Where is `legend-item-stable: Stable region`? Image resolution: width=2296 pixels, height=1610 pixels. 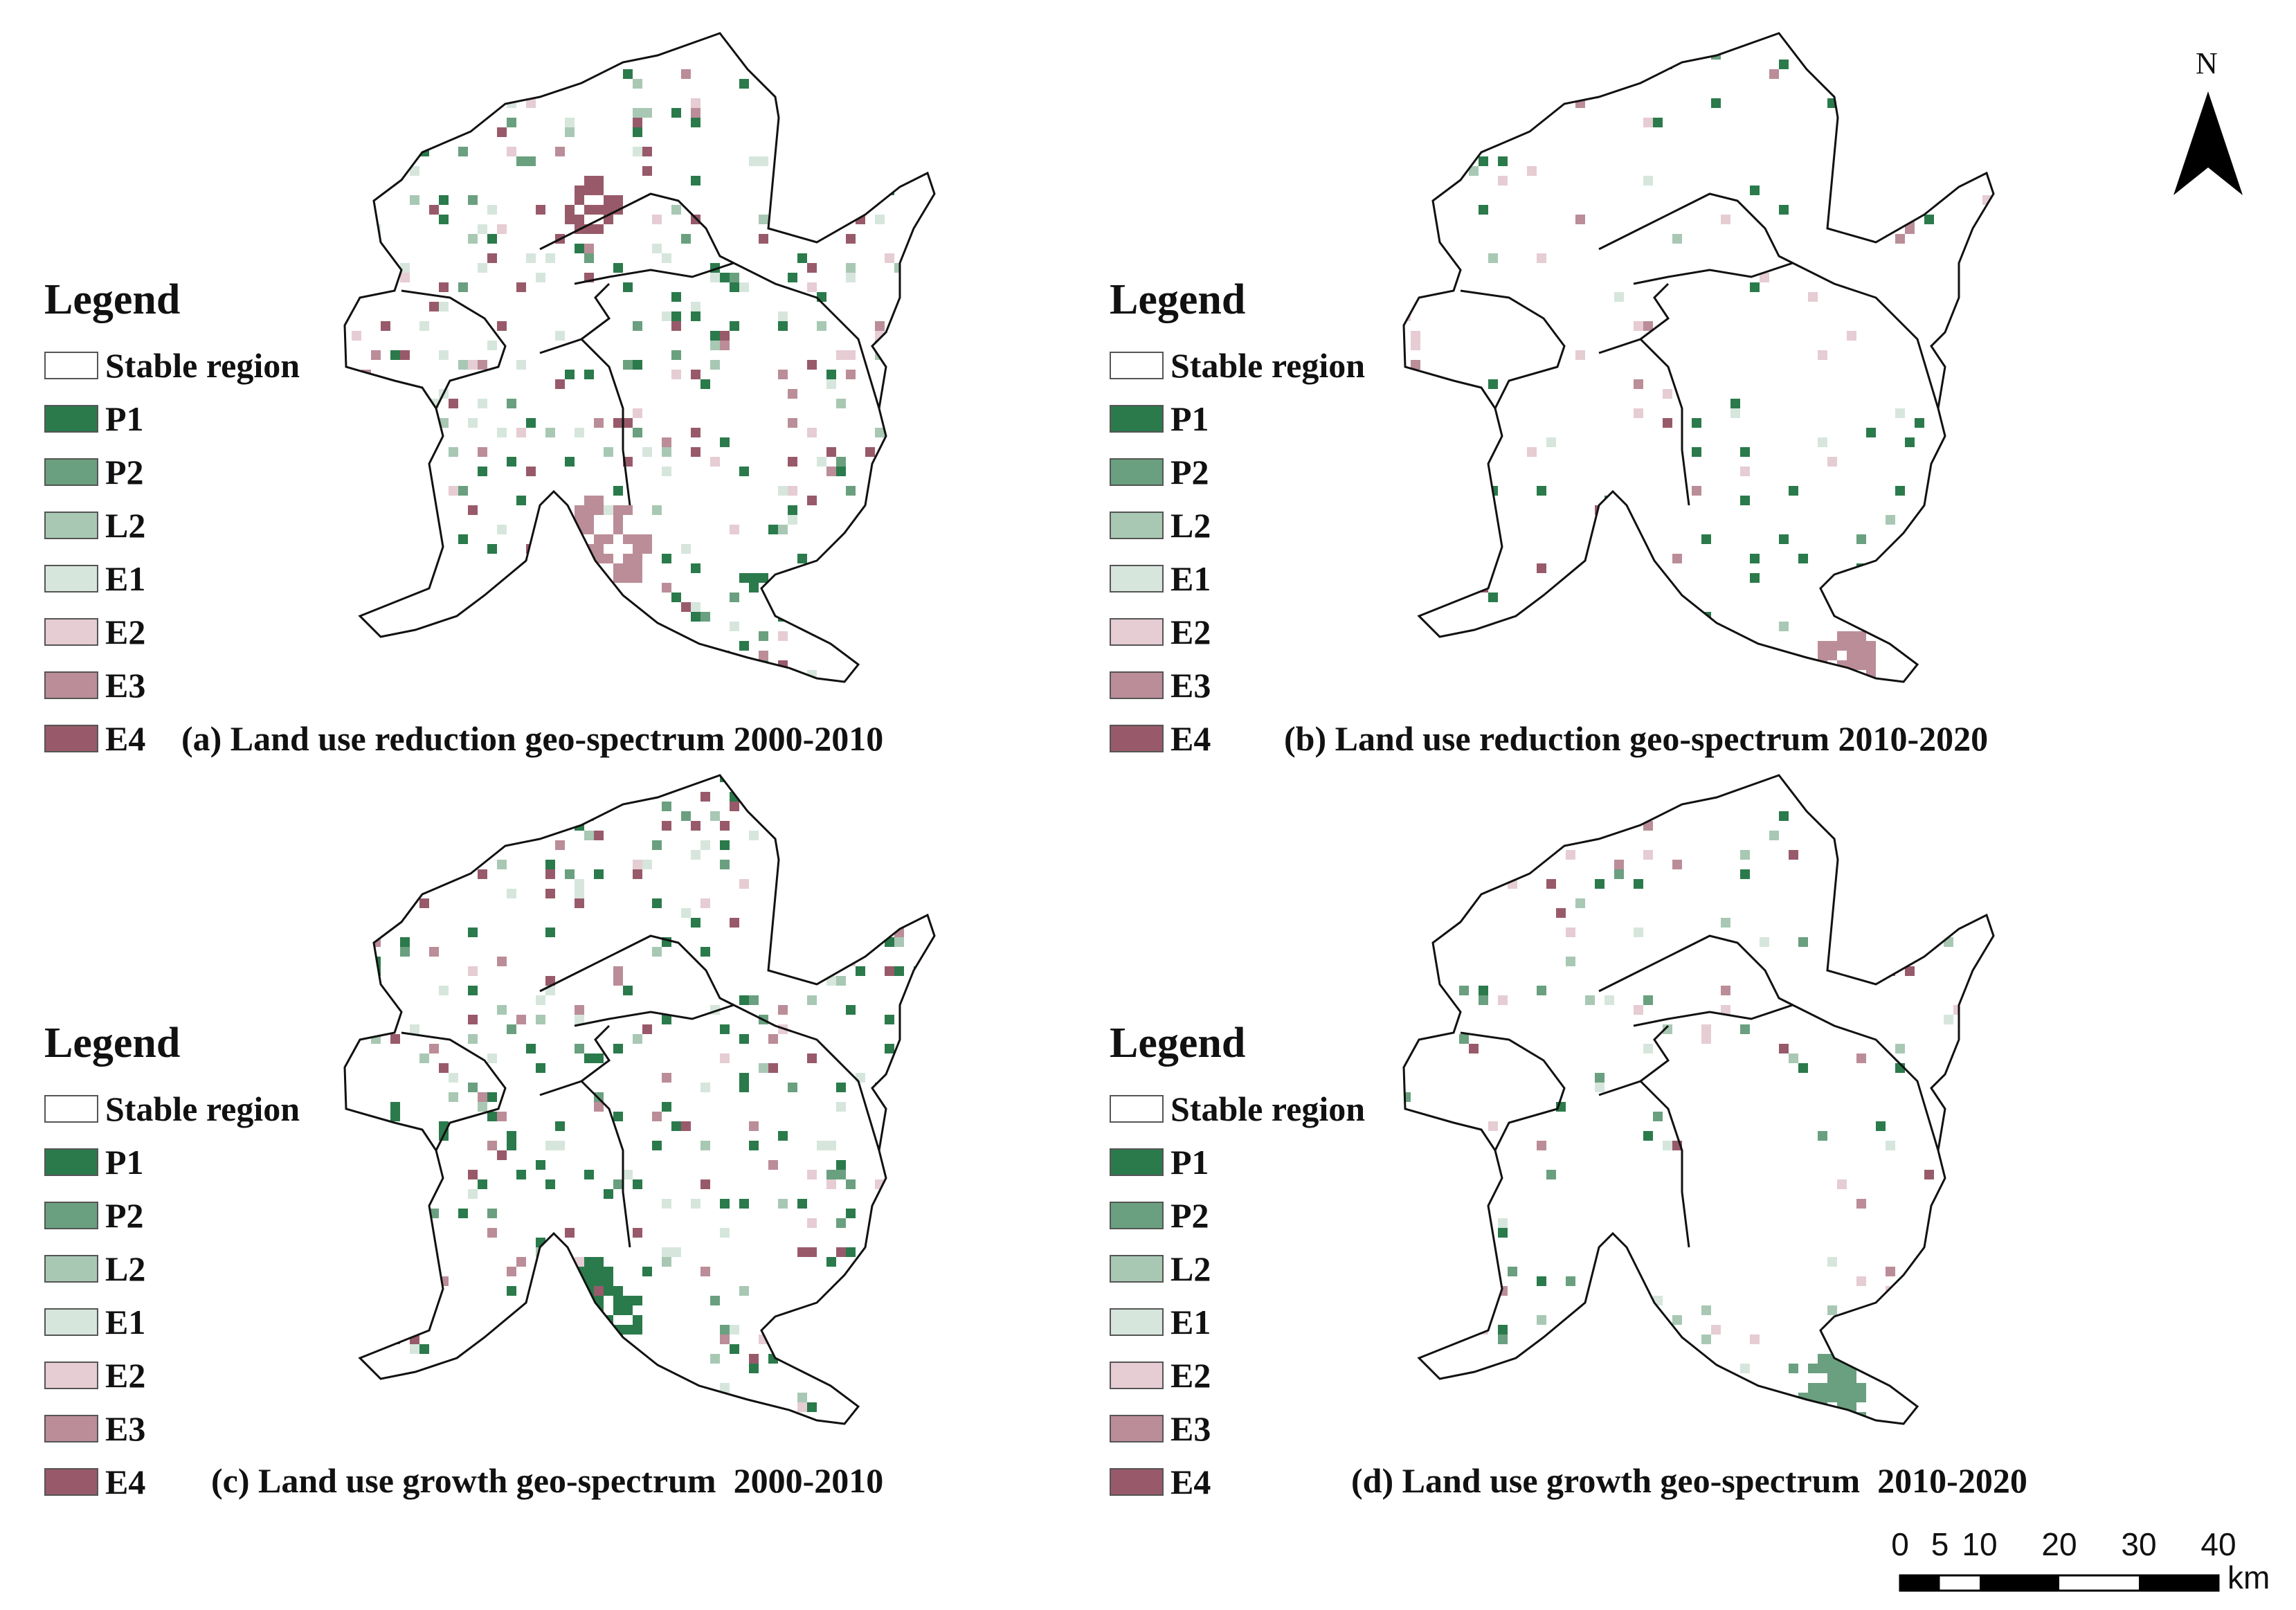
legend-item-stable: Stable region is located at coordinates (1238, 365).